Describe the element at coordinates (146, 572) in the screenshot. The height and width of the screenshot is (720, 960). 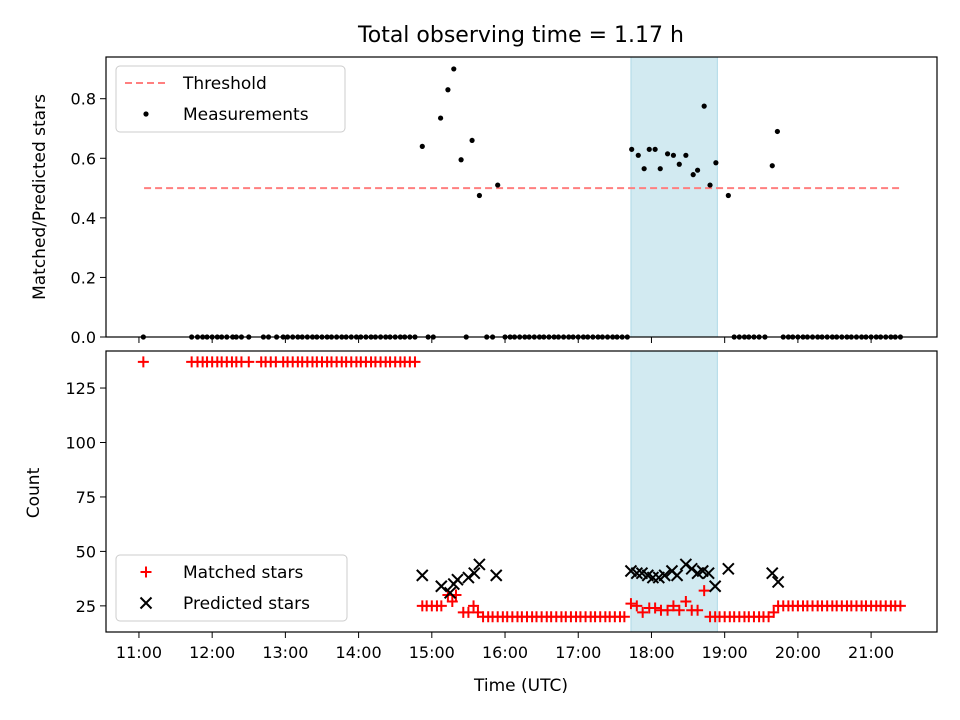
I see `legend-matched-swatch` at that location.